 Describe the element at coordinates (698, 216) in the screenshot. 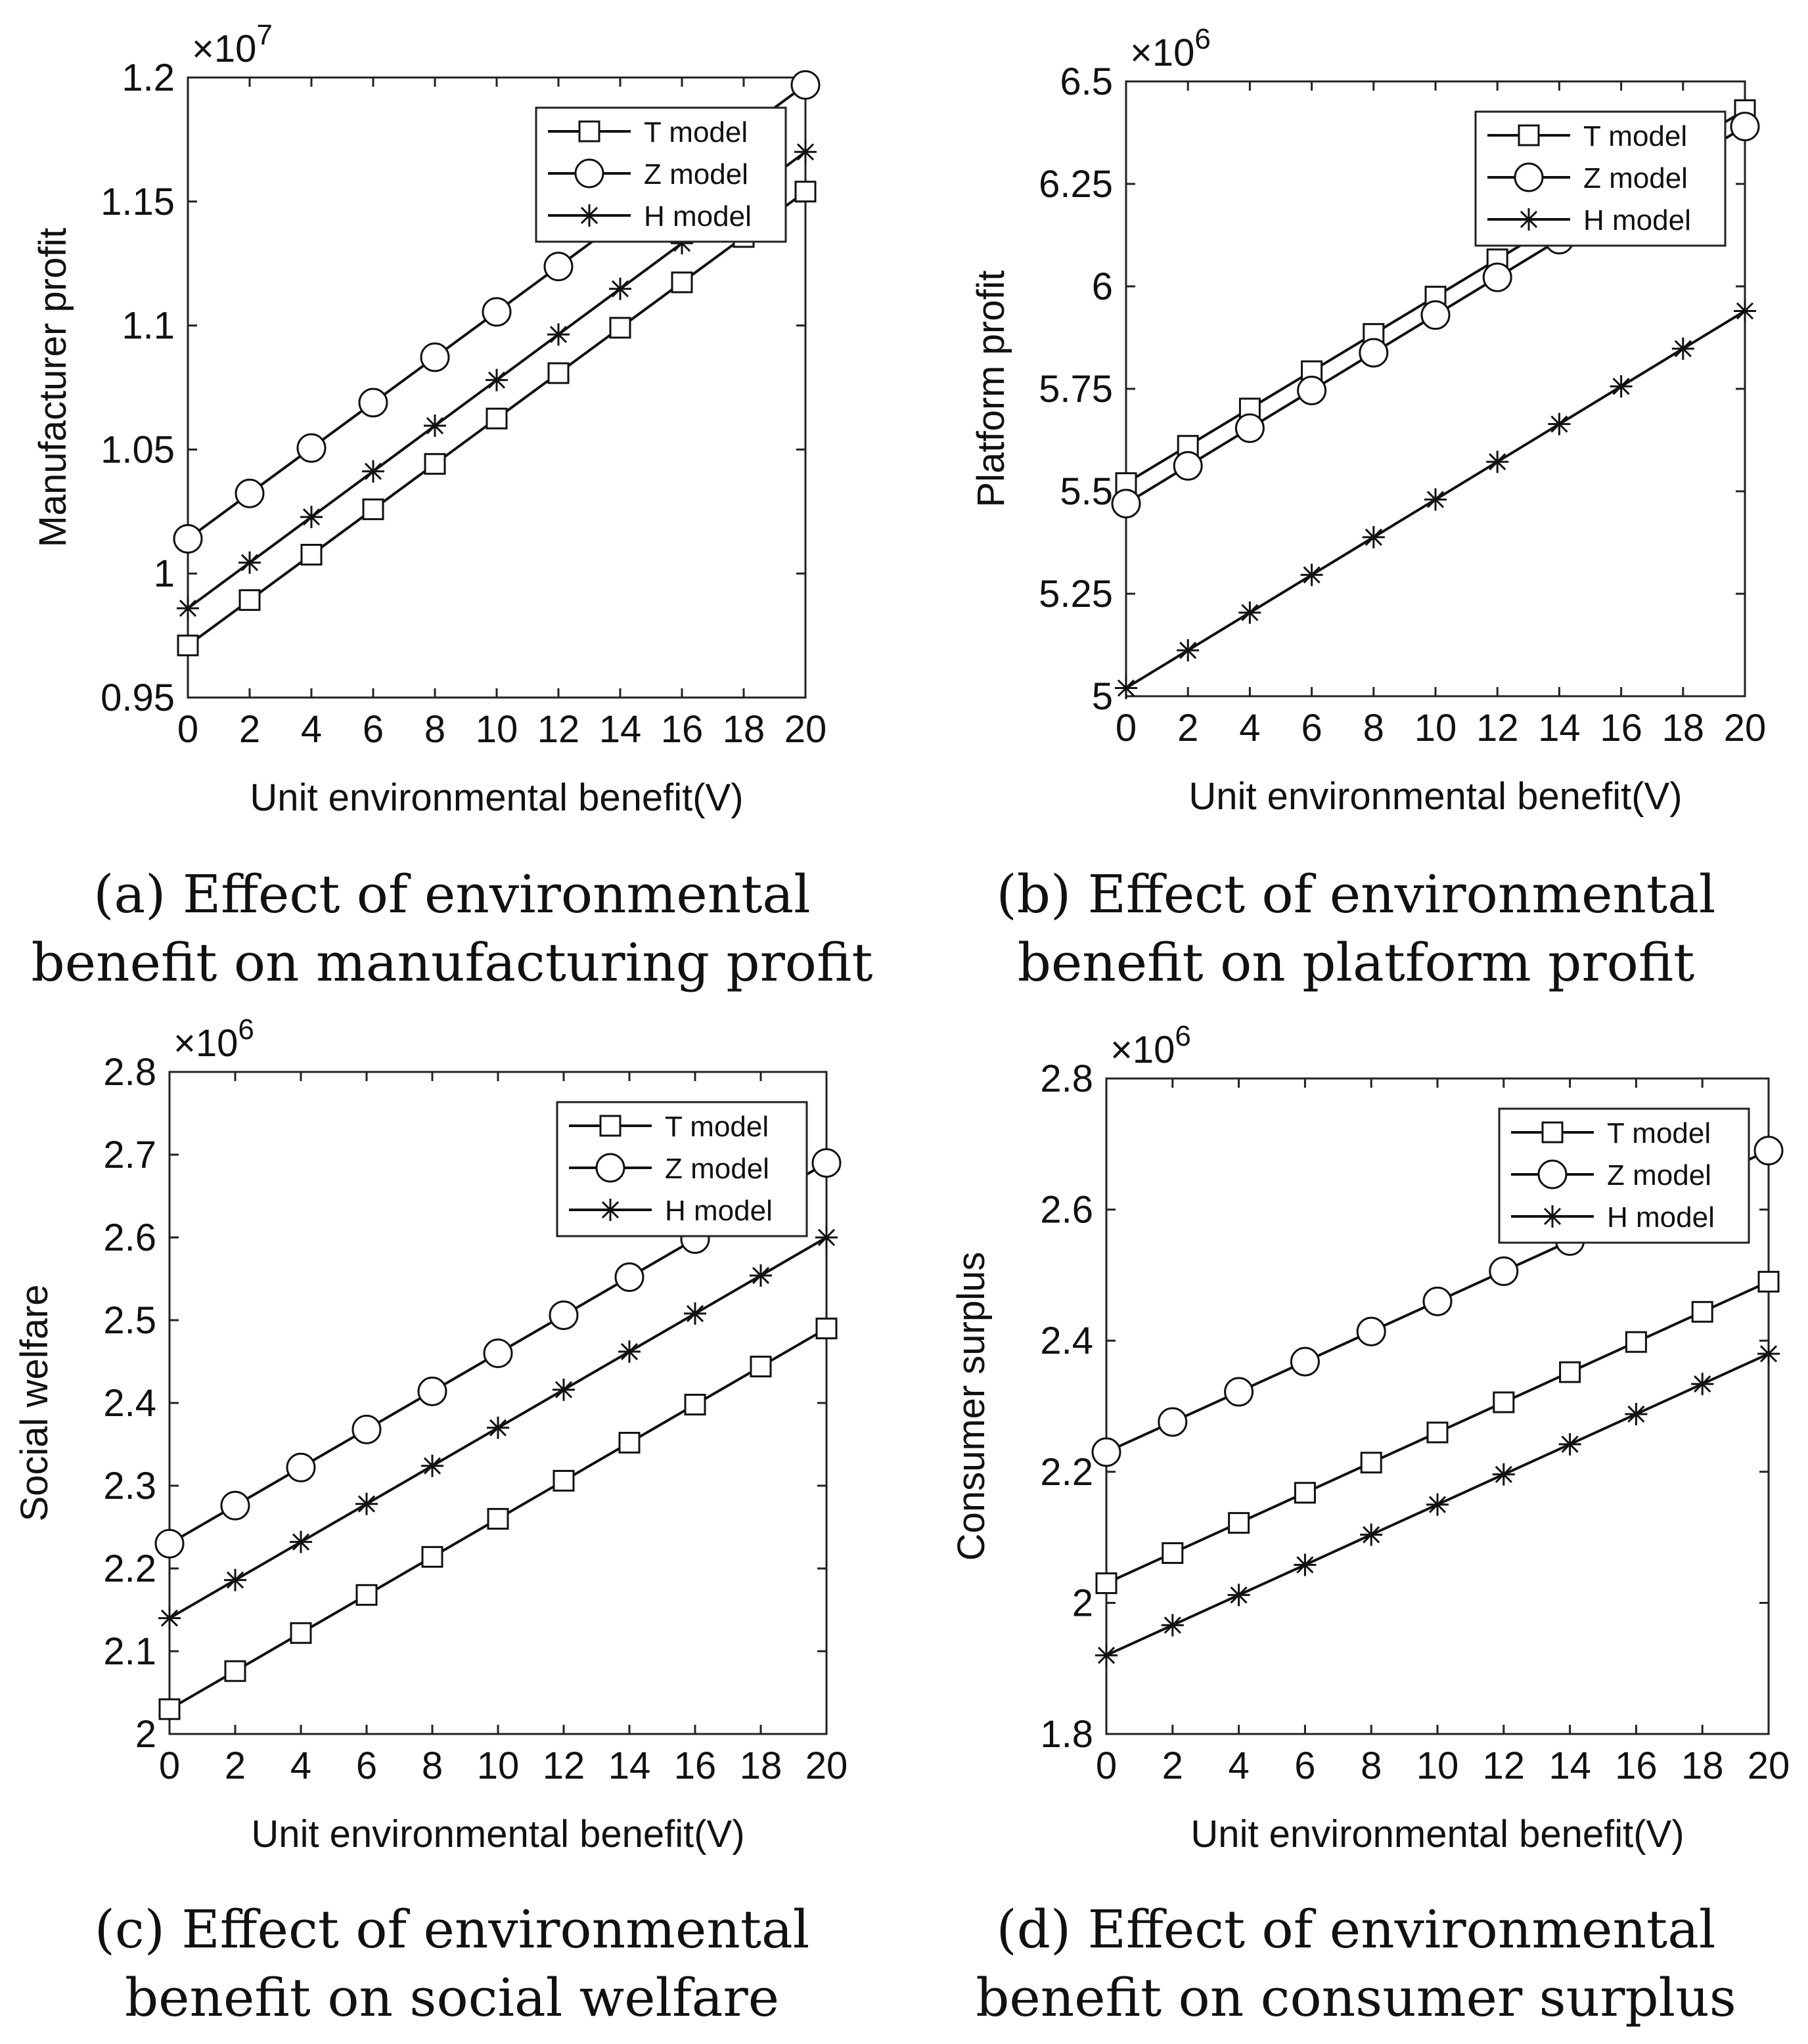

I see `legend-label-a-asterisk: H model` at that location.